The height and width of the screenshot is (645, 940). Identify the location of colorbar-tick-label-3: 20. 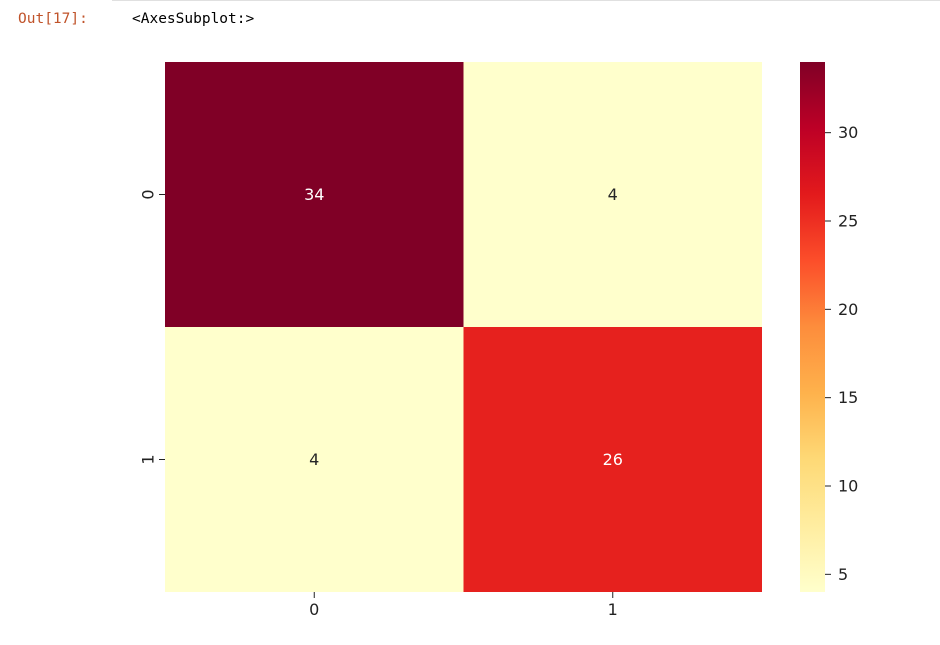
(848, 309).